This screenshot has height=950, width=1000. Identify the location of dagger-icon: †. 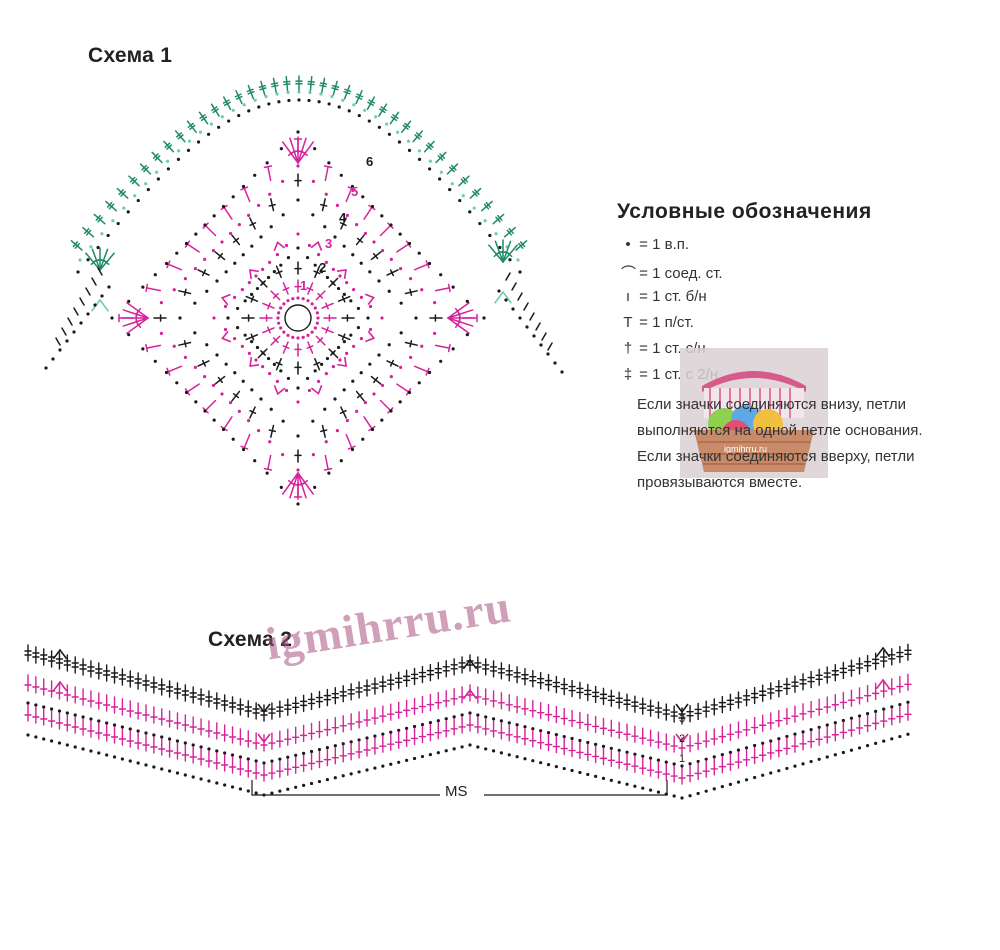
(628, 348).